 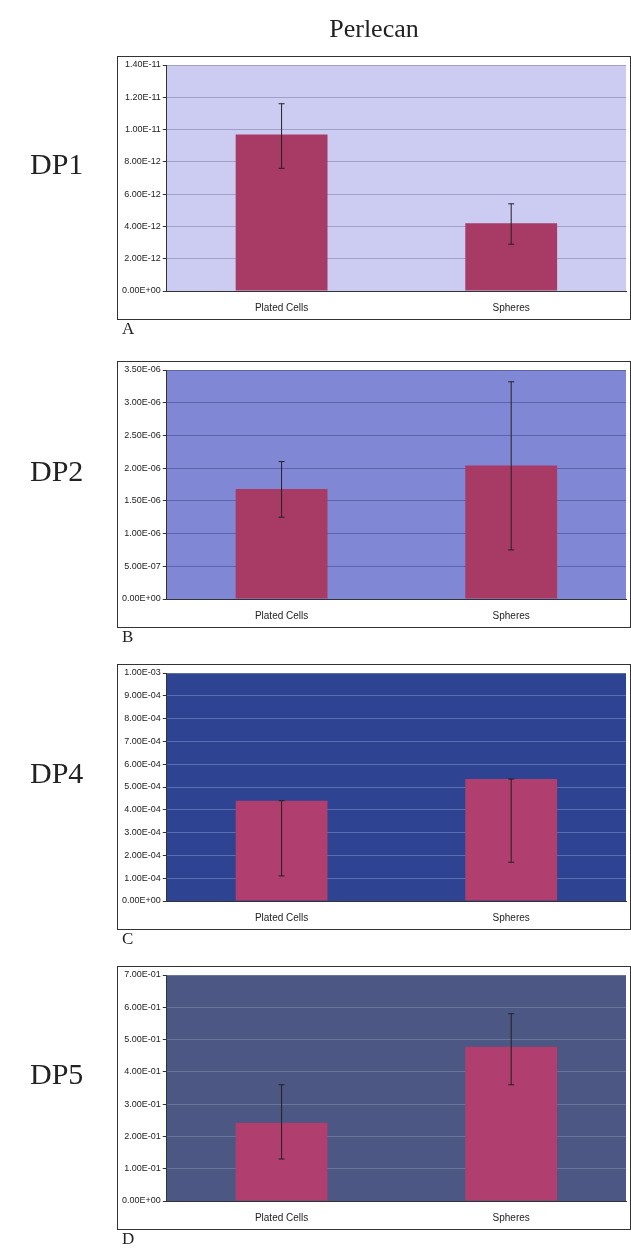 What do you see at coordinates (142, 96) in the screenshot?
I see `y-tick-label: 1.20E-11` at bounding box center [142, 96].